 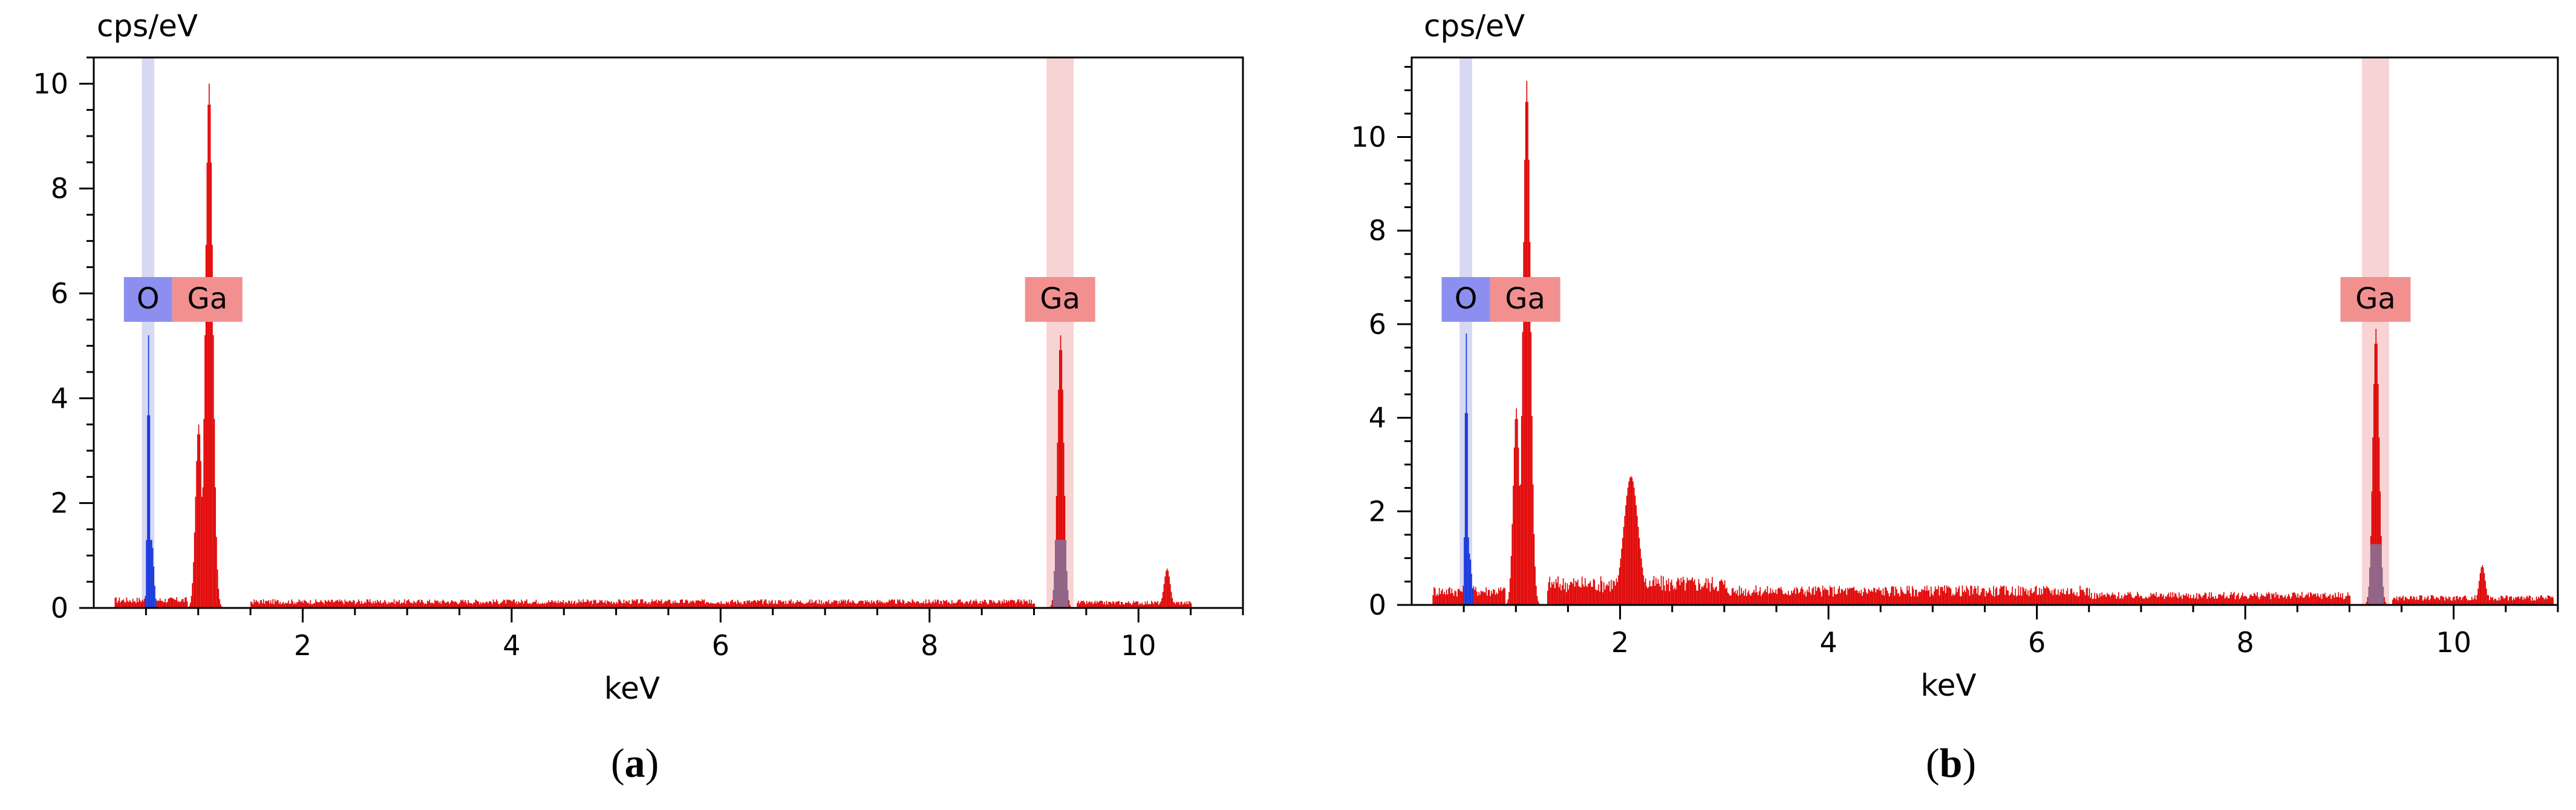 I want to click on x-tick-label: 10, so click(x=2453, y=642).